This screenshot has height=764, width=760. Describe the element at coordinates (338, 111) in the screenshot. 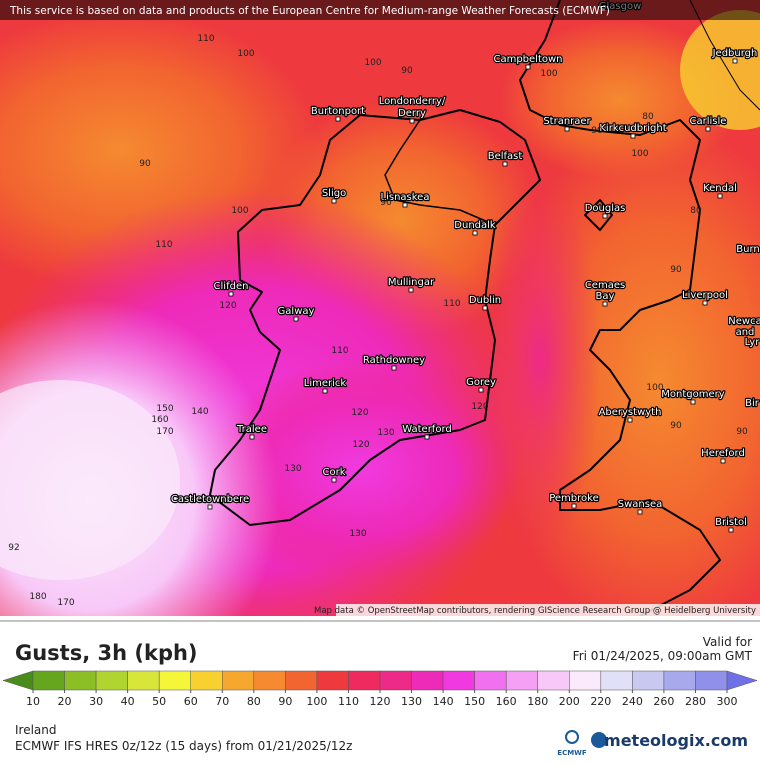

I see `city-label: Burtonport` at that location.